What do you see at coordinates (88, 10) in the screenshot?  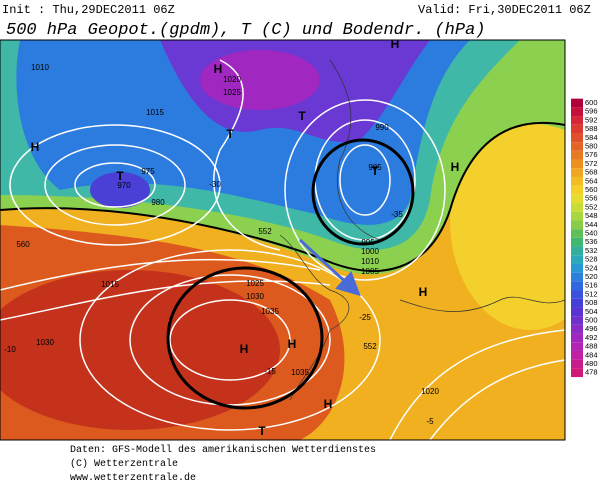 I see `init-time: Init : Thu,29DEC2011 06Z` at bounding box center [88, 10].